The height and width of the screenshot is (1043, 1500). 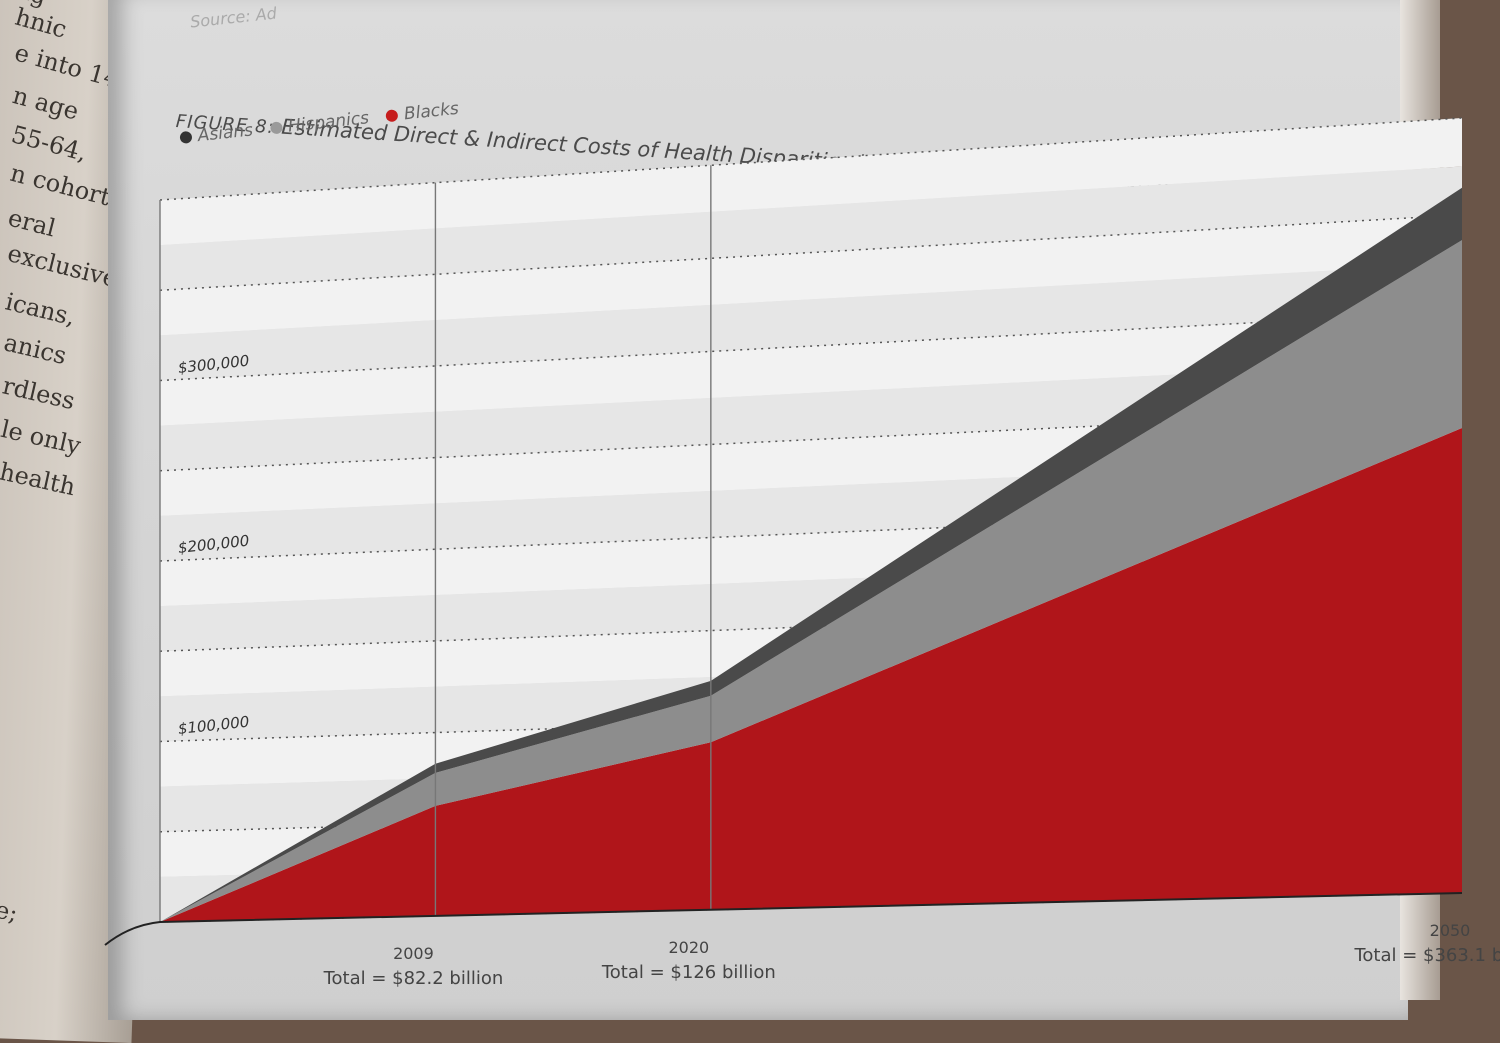 What do you see at coordinates (688, 972) in the screenshot?
I see `total-label: Total = $126 billion` at bounding box center [688, 972].